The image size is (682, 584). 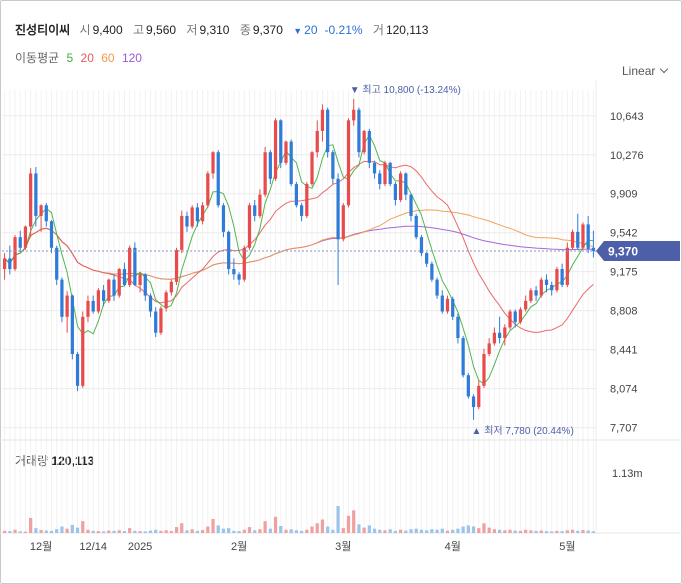 What do you see at coordinates (138, 30) in the screenshot?
I see `high-label: 고` at bounding box center [138, 30].